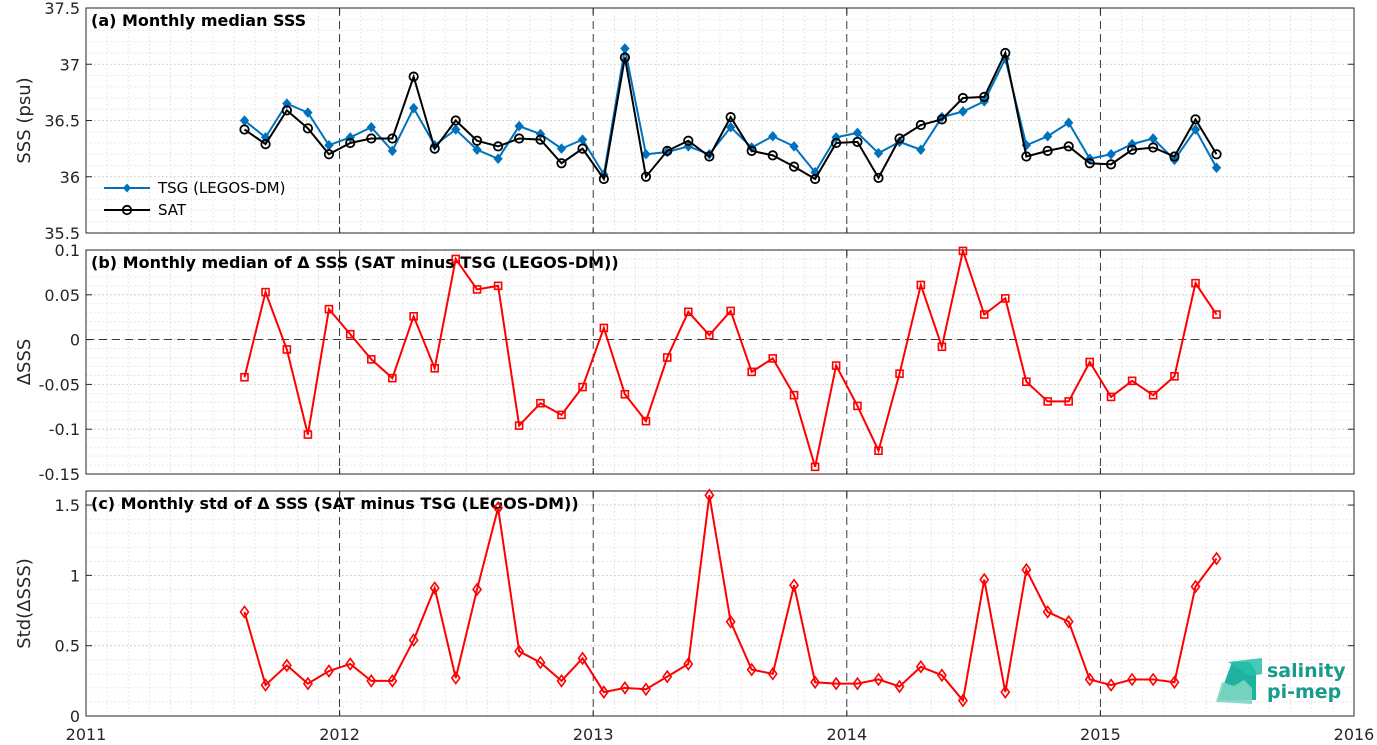 The image size is (1377, 745). What do you see at coordinates (1304, 692) in the screenshot?
I see `logo-line2: pi-mep` at bounding box center [1304, 692].